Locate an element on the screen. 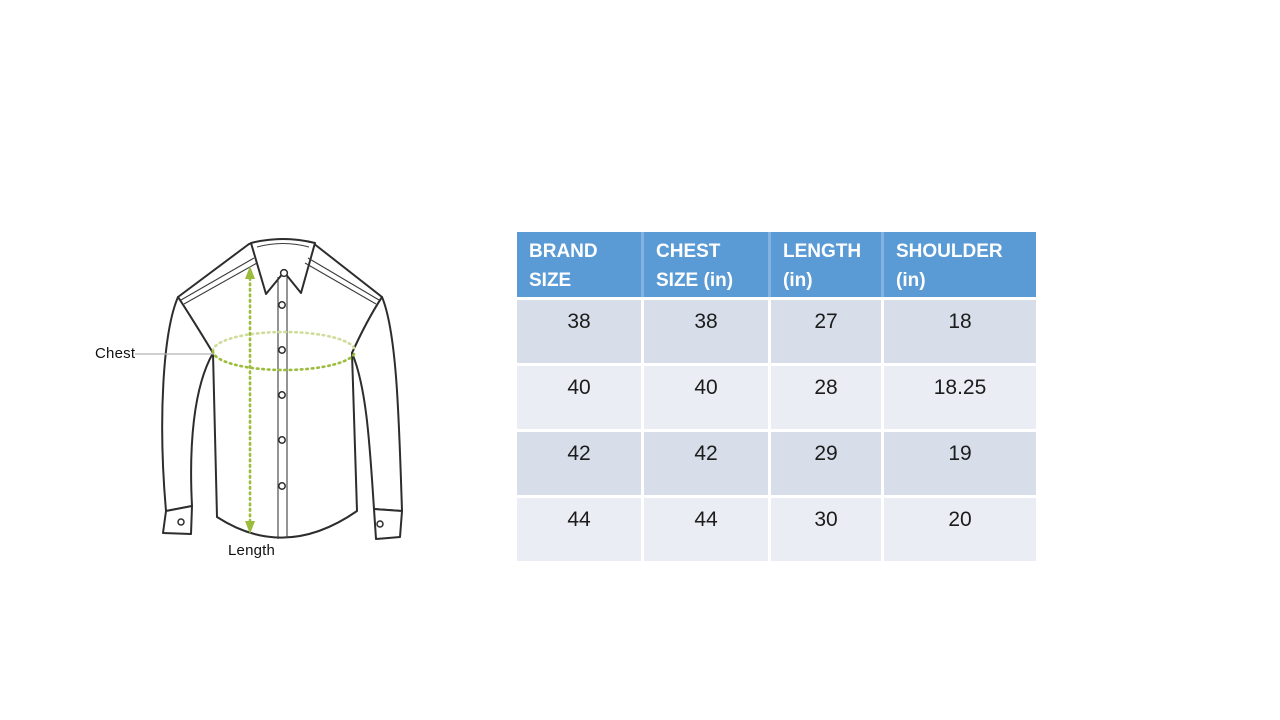 The image size is (1280, 720). column-header-shoulder: SHOULDER (in) is located at coordinates (960, 264).